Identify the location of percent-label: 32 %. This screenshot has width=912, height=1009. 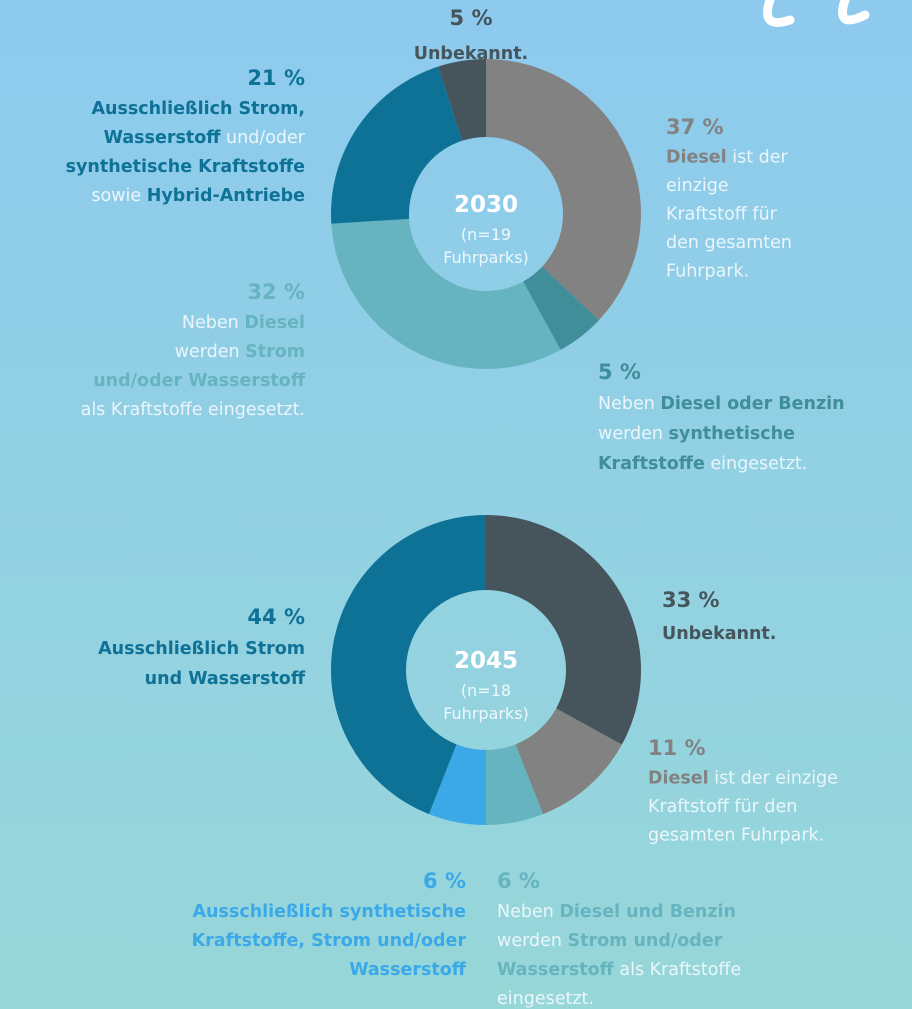
(276, 292).